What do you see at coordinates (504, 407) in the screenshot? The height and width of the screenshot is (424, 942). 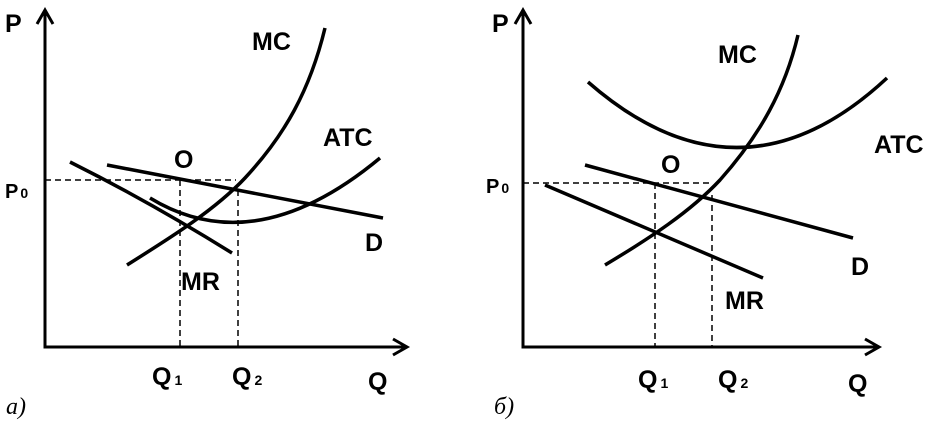 I see `caption: б)` at bounding box center [504, 407].